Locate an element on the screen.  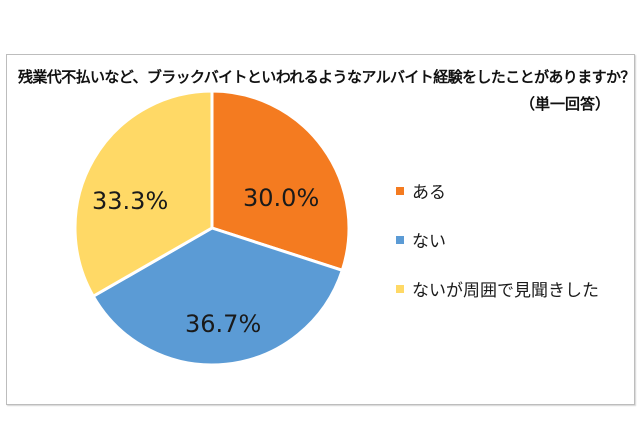
legend-swatch-yellow is located at coordinates (400, 288).